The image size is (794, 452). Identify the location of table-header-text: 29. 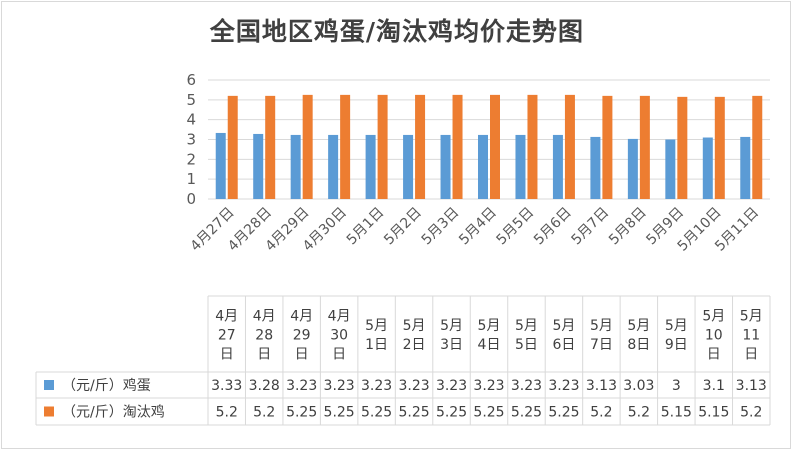
(302, 336).